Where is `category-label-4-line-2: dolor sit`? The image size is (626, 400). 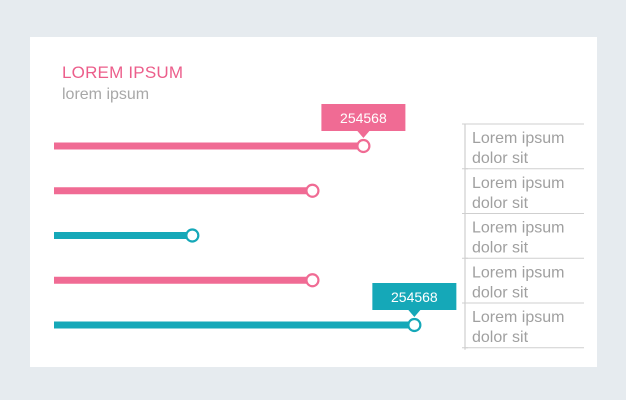 category-label-4-line-2: dolor sit is located at coordinates (500, 292).